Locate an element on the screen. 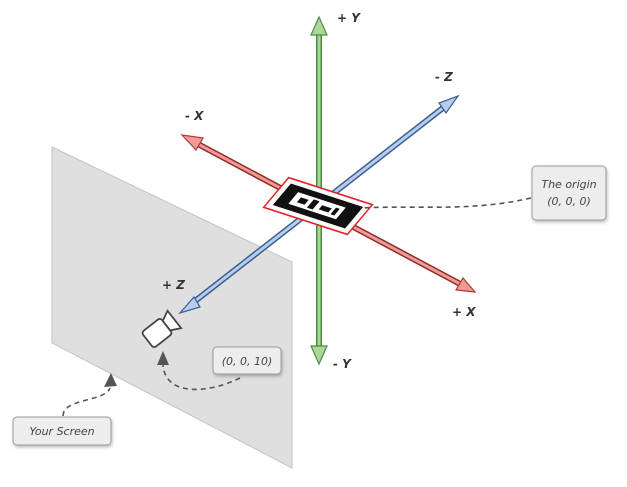 The height and width of the screenshot is (487, 627). screen-connector is located at coordinates (86, 402).